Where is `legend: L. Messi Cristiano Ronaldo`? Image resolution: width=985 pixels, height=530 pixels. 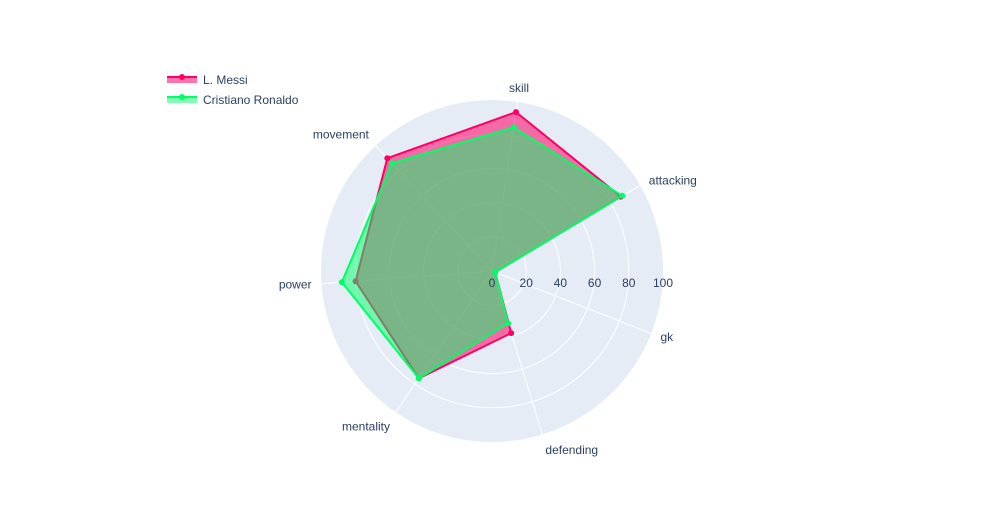 legend: L. Messi Cristiano Ronaldo is located at coordinates (231, 90).